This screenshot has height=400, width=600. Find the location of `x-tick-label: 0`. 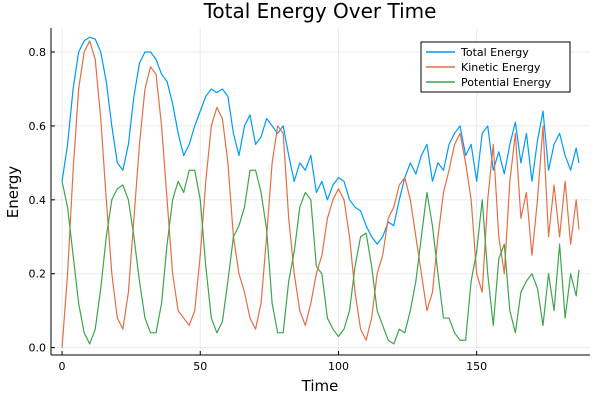

x-tick-label: 0 is located at coordinates (62, 366).